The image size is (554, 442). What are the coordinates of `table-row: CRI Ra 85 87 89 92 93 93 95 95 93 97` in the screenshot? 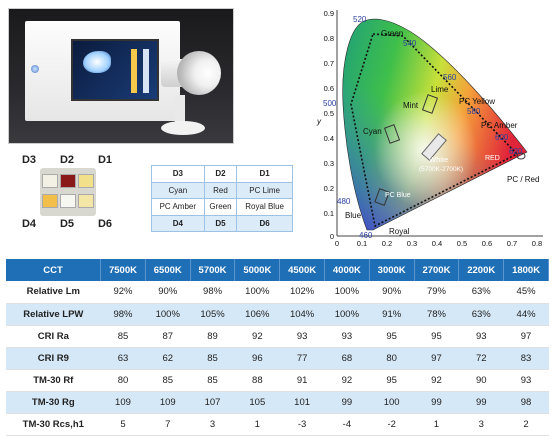 It's located at (277, 336).